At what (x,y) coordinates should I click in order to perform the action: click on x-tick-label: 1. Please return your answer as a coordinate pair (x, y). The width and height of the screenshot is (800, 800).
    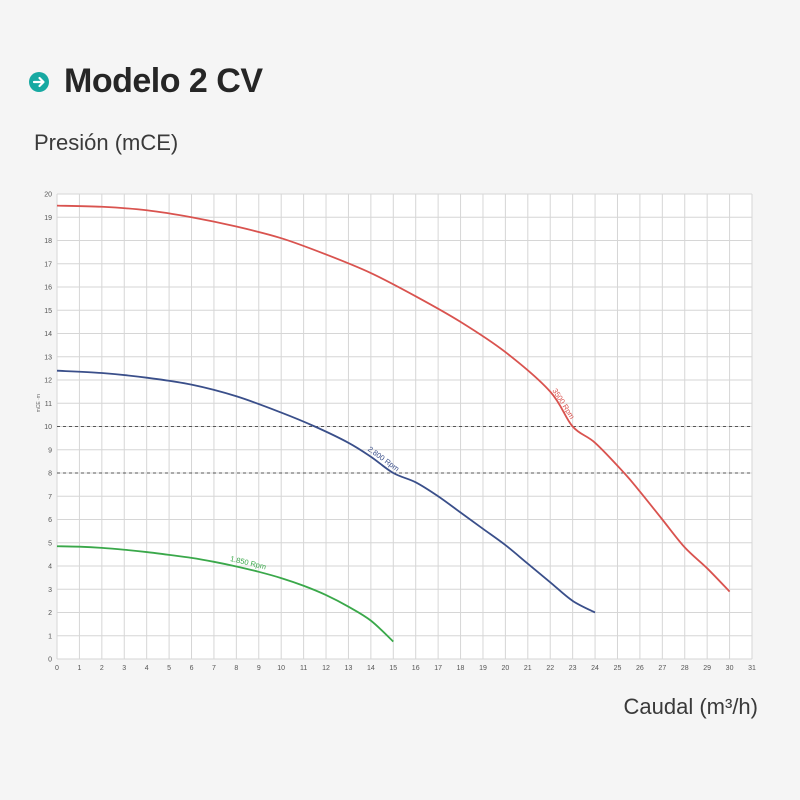
    Looking at the image, I should click on (79, 668).